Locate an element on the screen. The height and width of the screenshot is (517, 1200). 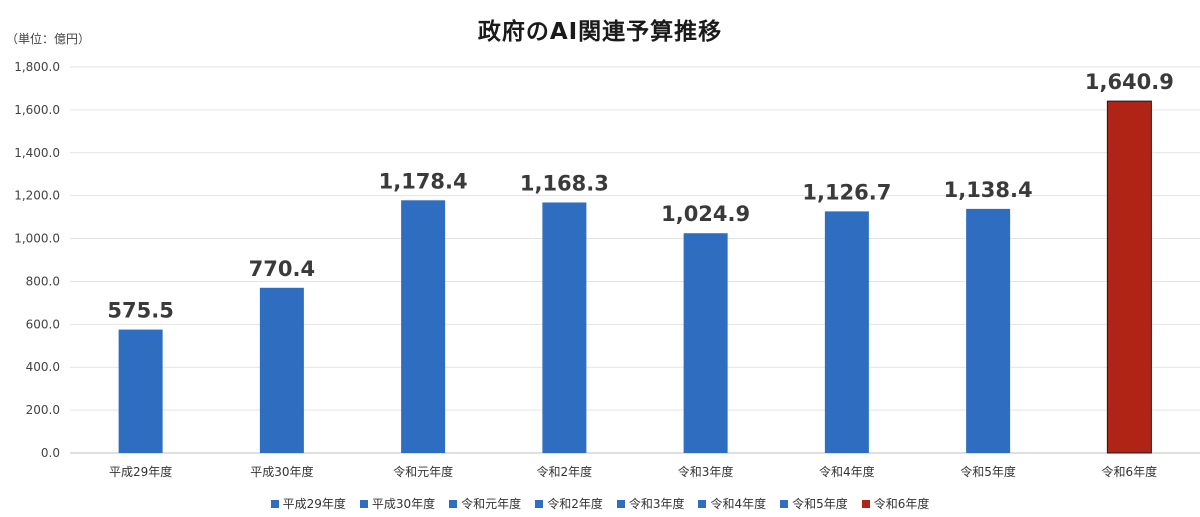
y-tick-label: 600.0 is located at coordinates (43, 324).